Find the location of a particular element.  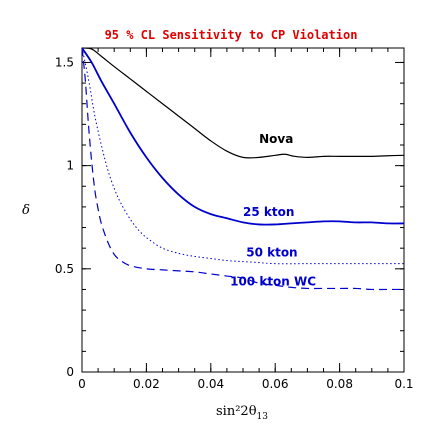

x-tick-label: 0.08 is located at coordinates (339, 384).